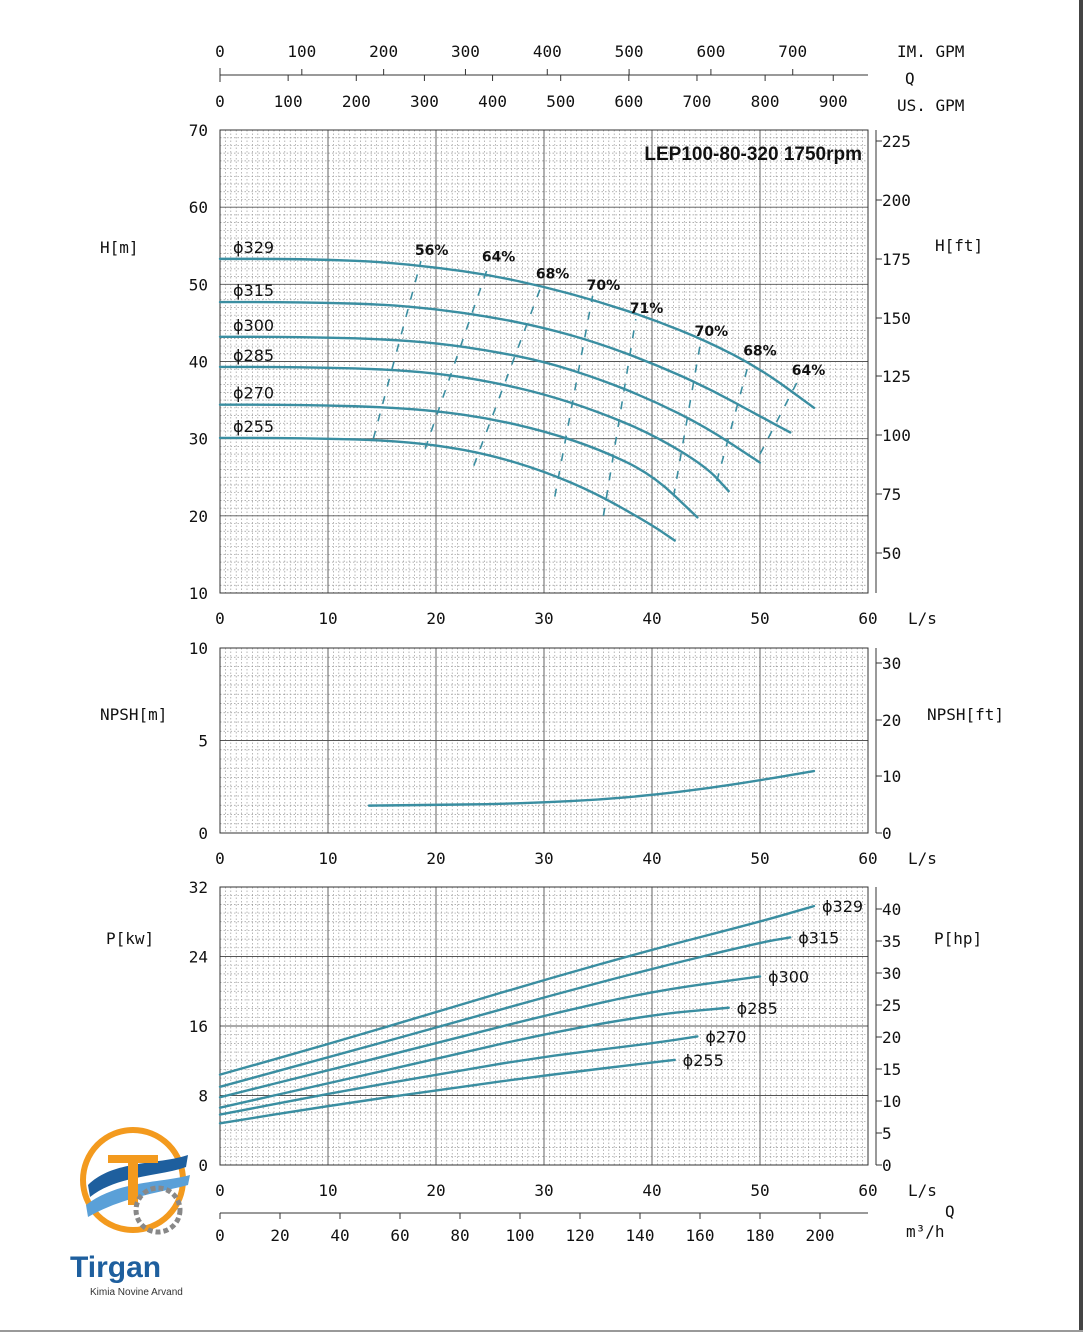 This screenshot has width=1083, height=1332. I want to click on y-axis-title: H[m], so click(119, 247).